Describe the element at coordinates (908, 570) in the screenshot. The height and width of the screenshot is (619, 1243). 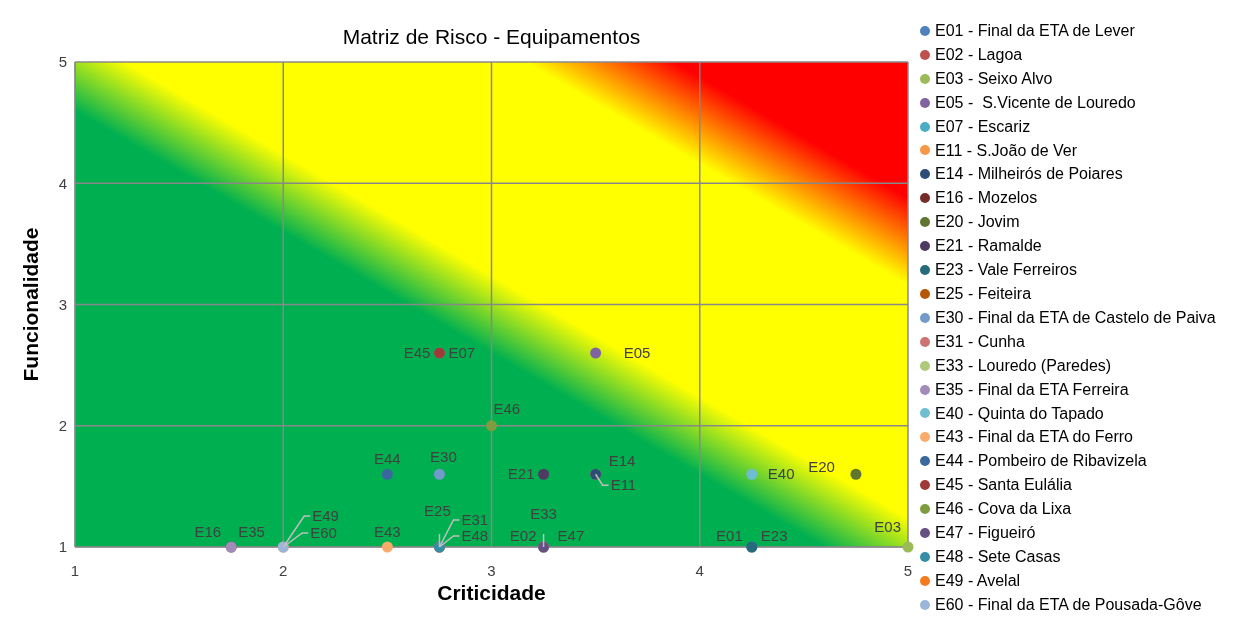
I see `x-tick-label: 5` at that location.